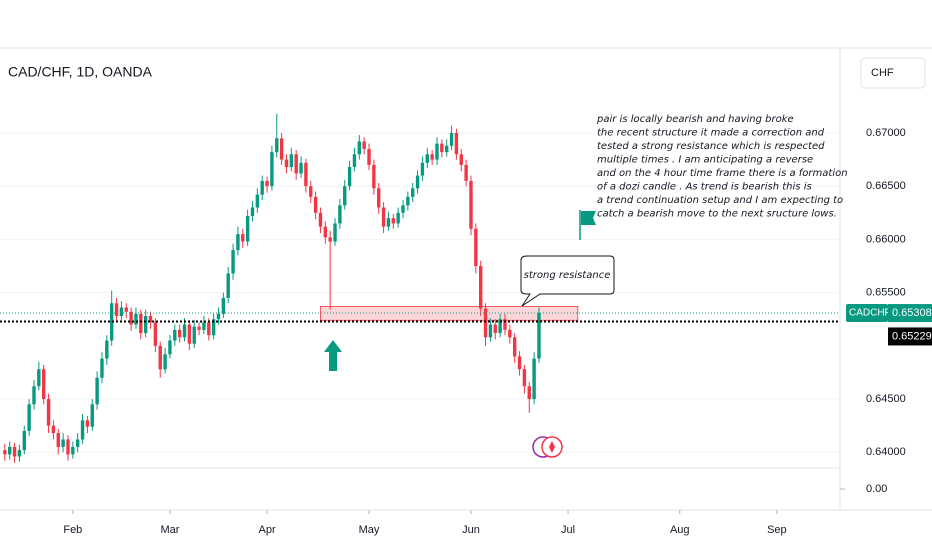  I want to click on prev-close-tag, so click(910, 336).